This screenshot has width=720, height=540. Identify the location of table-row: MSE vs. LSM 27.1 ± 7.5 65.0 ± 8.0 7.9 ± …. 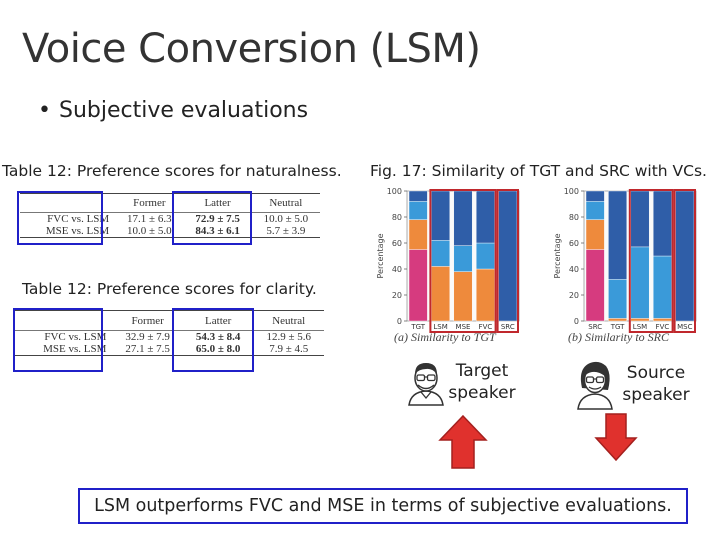
(169, 349).